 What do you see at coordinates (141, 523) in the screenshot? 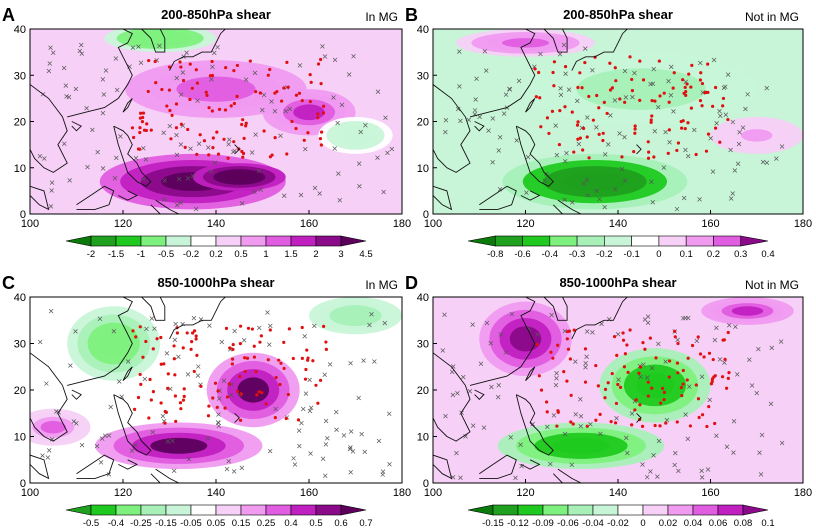
I see `colorbar-label: -0.25` at bounding box center [141, 523].